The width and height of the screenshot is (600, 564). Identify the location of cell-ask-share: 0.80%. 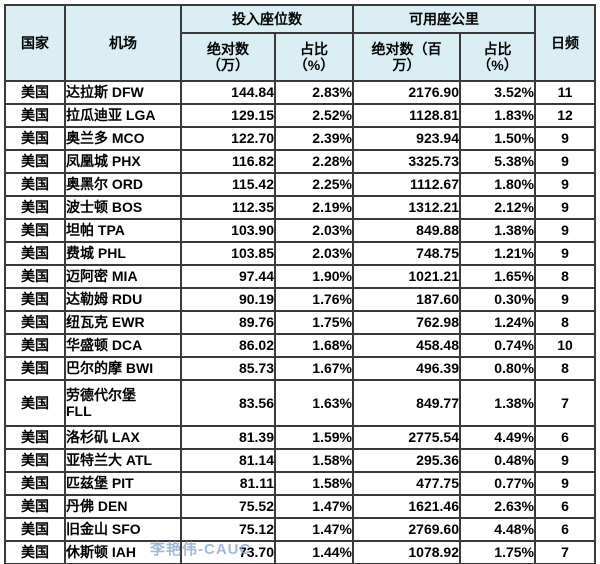
(497, 368).